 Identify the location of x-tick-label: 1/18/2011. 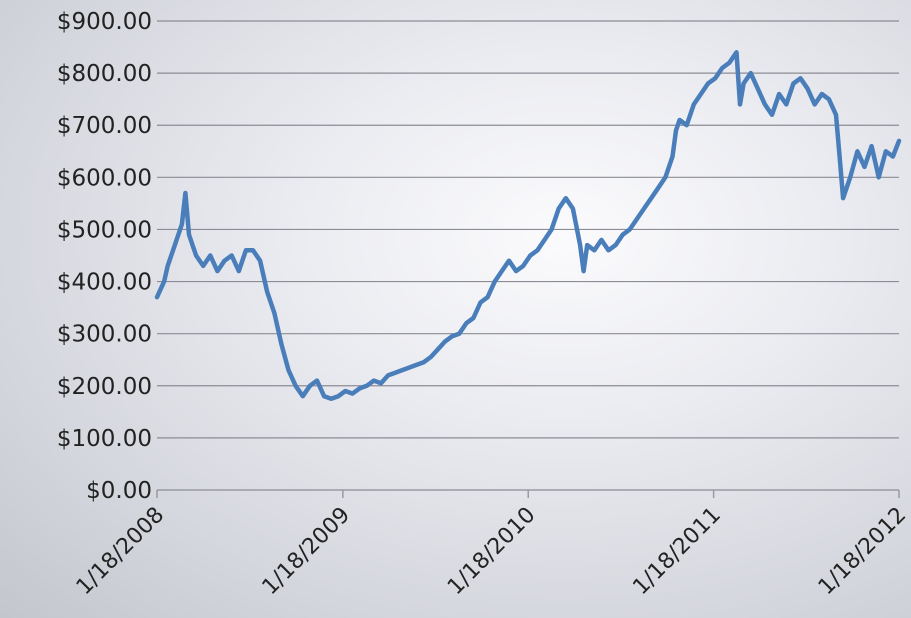
(676, 551).